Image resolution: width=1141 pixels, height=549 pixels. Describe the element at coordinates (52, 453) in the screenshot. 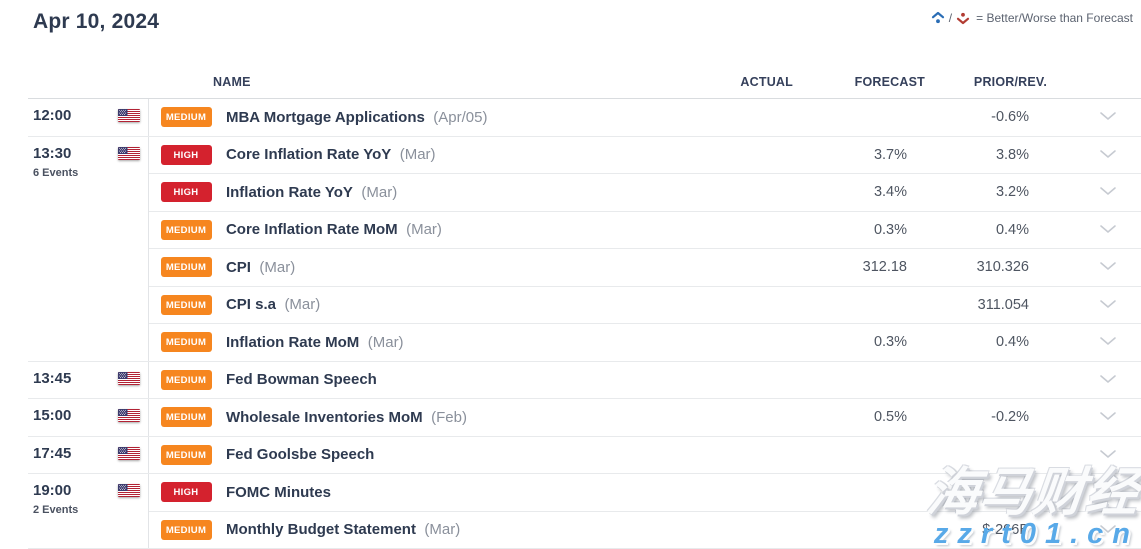

I see `time-label: 17:45` at that location.